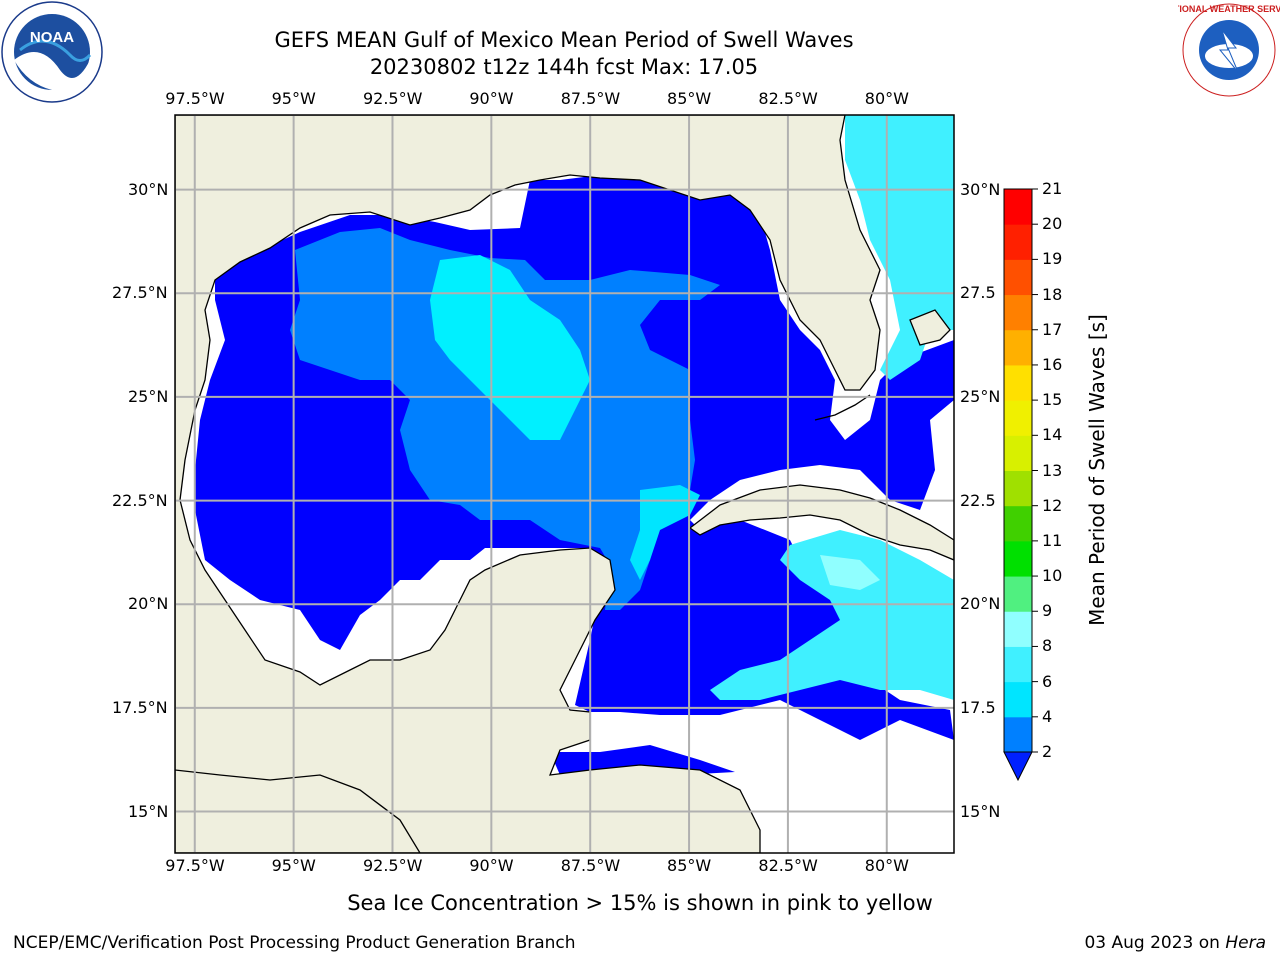 The height and width of the screenshot is (960, 1280). Describe the element at coordinates (1229, 9) in the screenshot. I see `nws-logo-text: NATIONAL WEATHER SERVICE` at that location.